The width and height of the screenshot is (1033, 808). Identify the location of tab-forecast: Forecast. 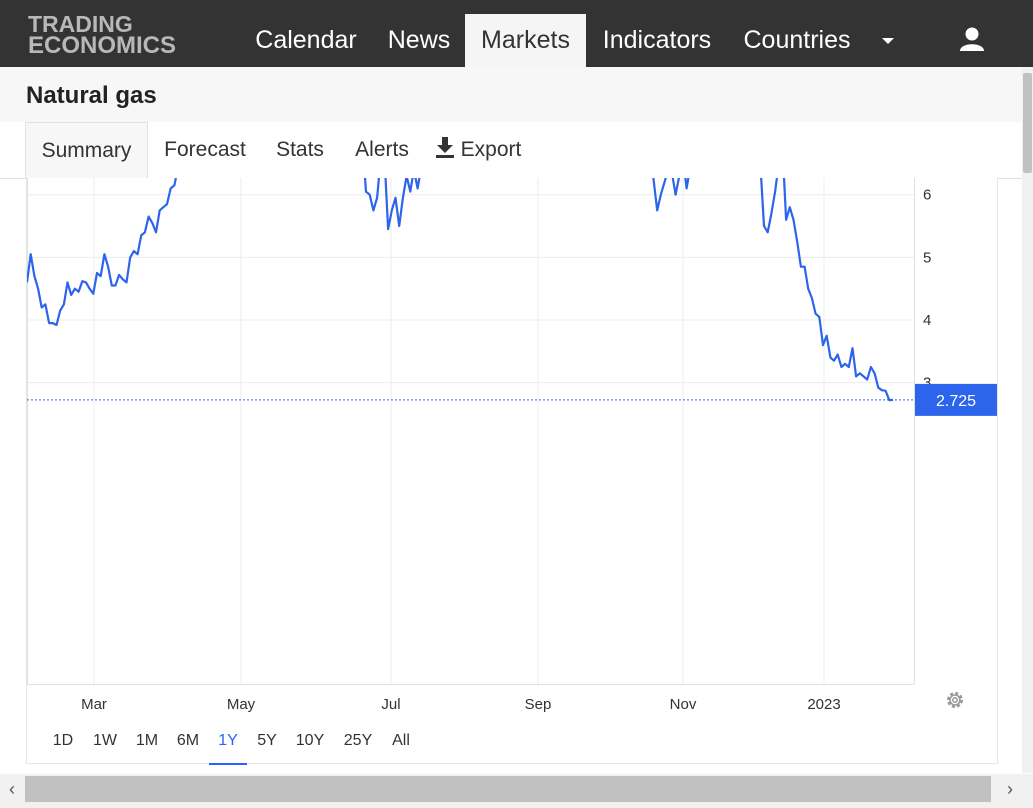
(205, 149).